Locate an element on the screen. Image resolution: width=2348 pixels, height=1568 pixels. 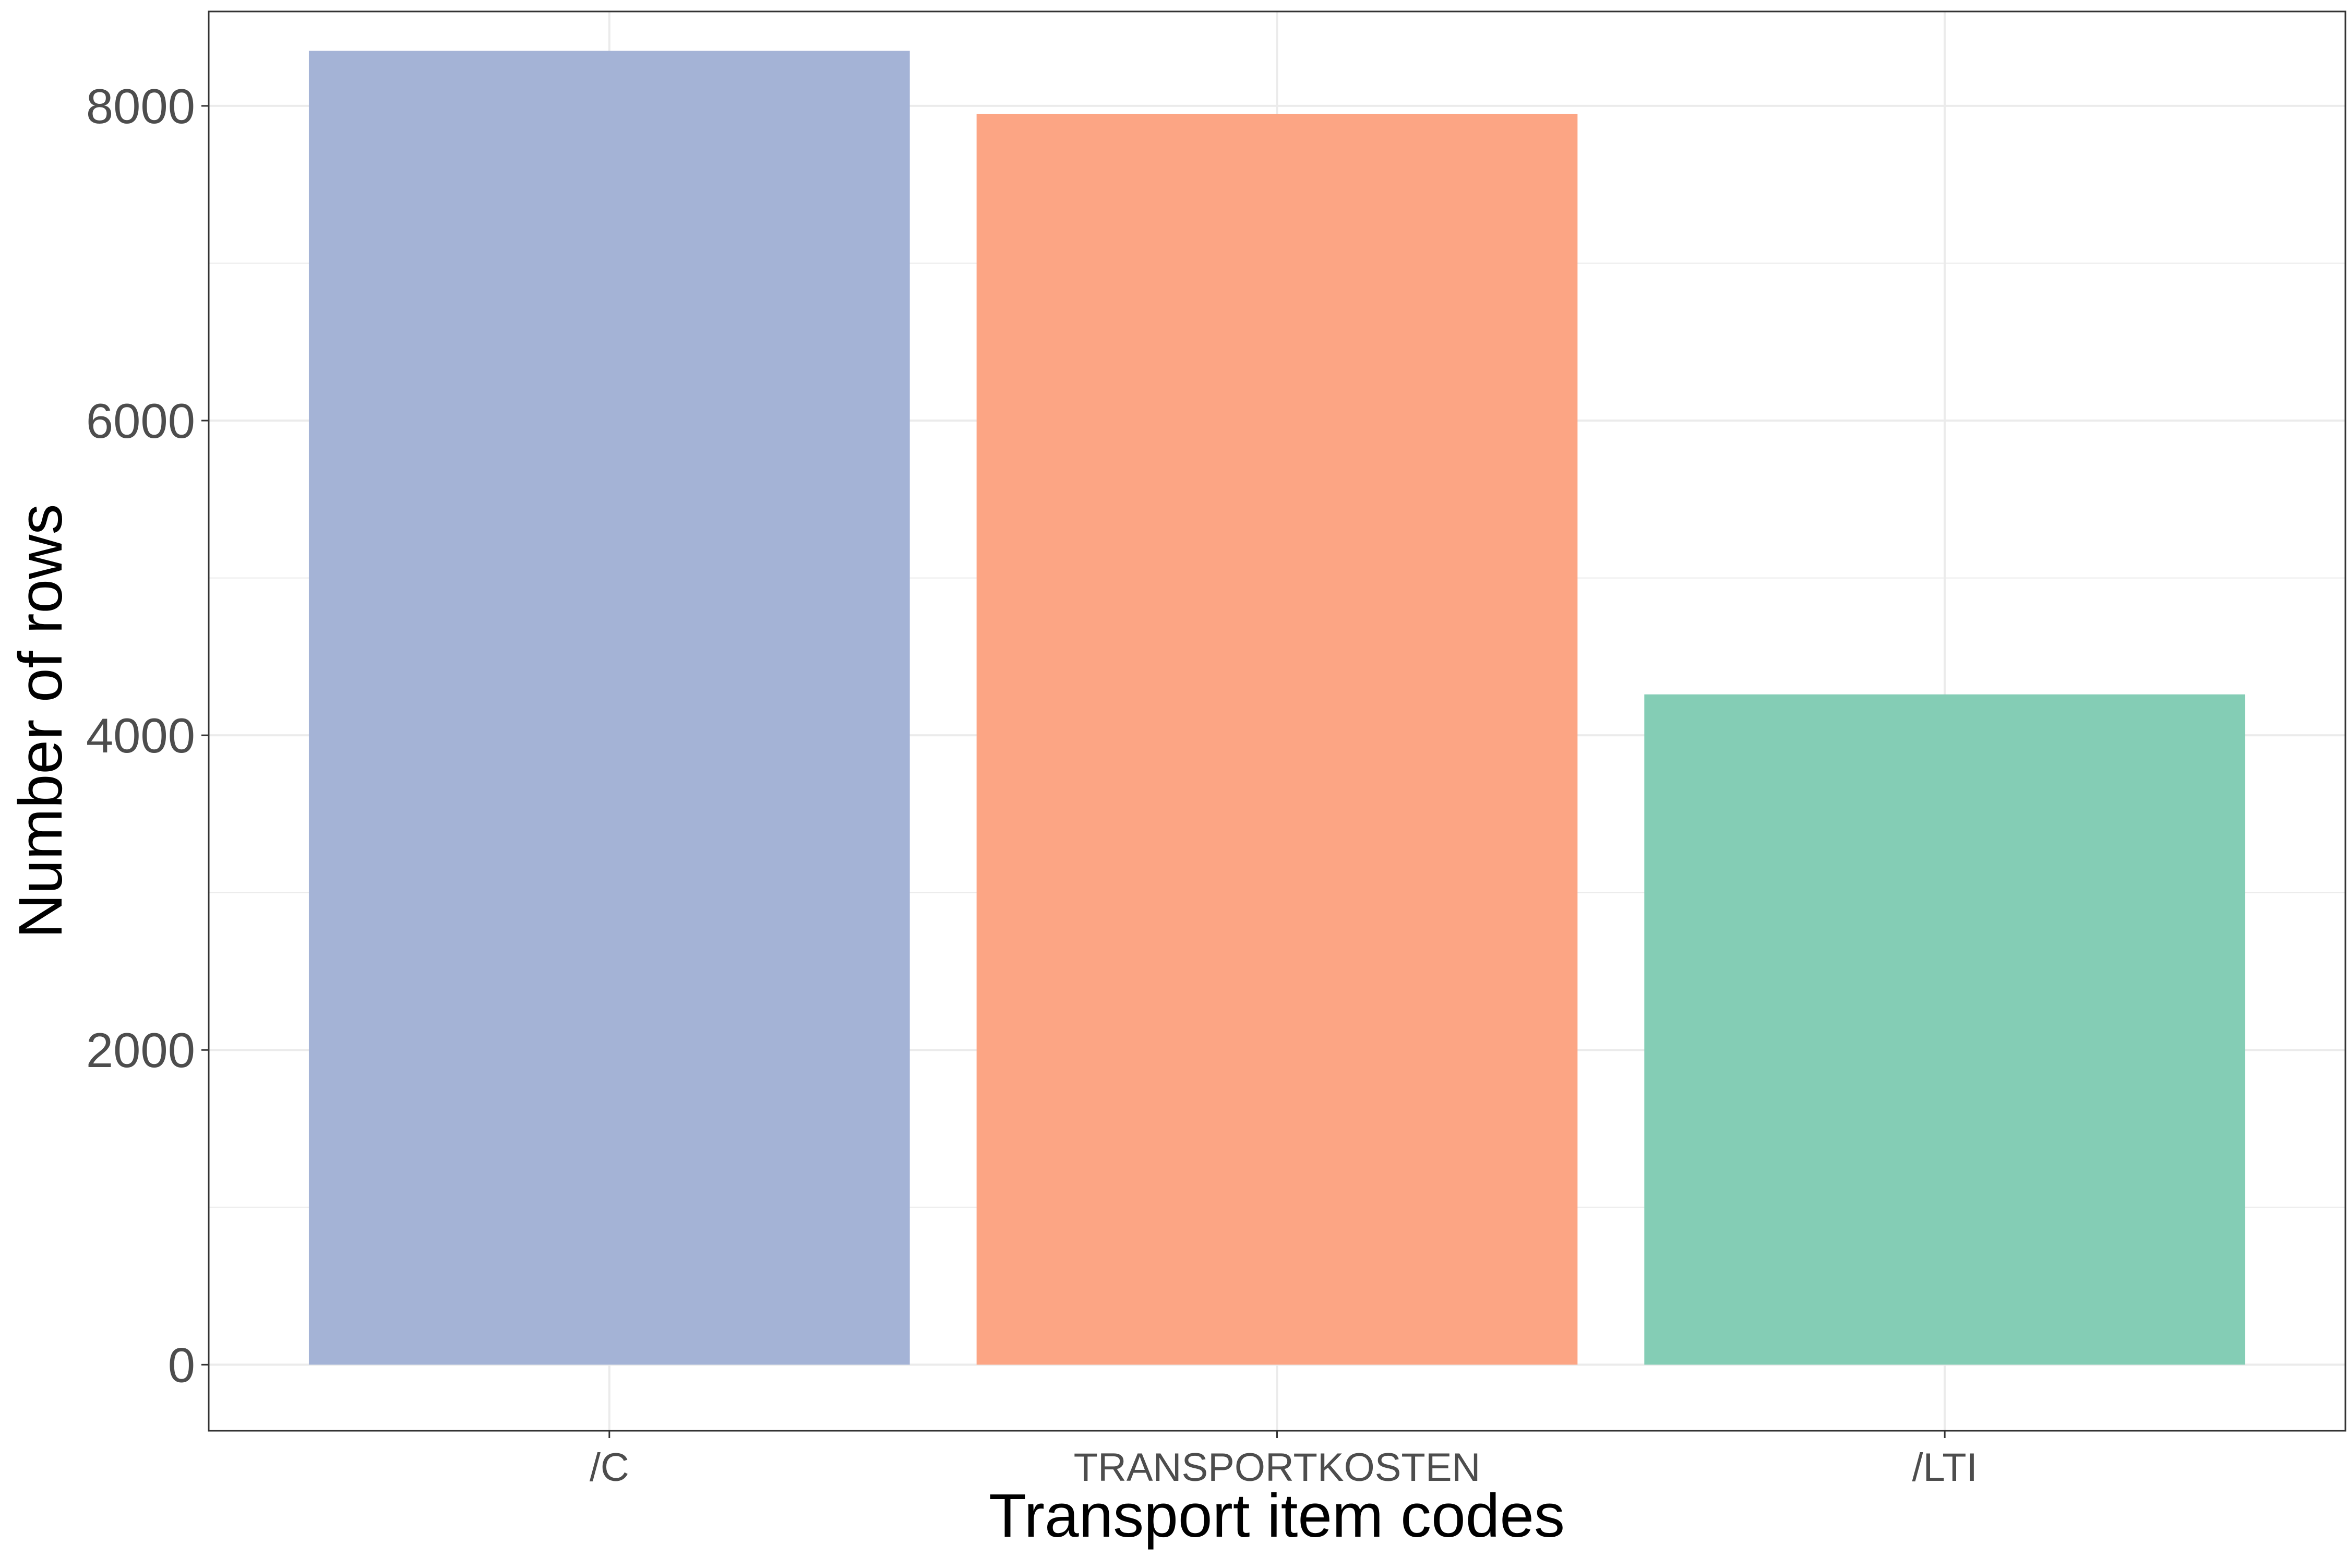
y-tick-label: 2000 is located at coordinates (140, 1050).